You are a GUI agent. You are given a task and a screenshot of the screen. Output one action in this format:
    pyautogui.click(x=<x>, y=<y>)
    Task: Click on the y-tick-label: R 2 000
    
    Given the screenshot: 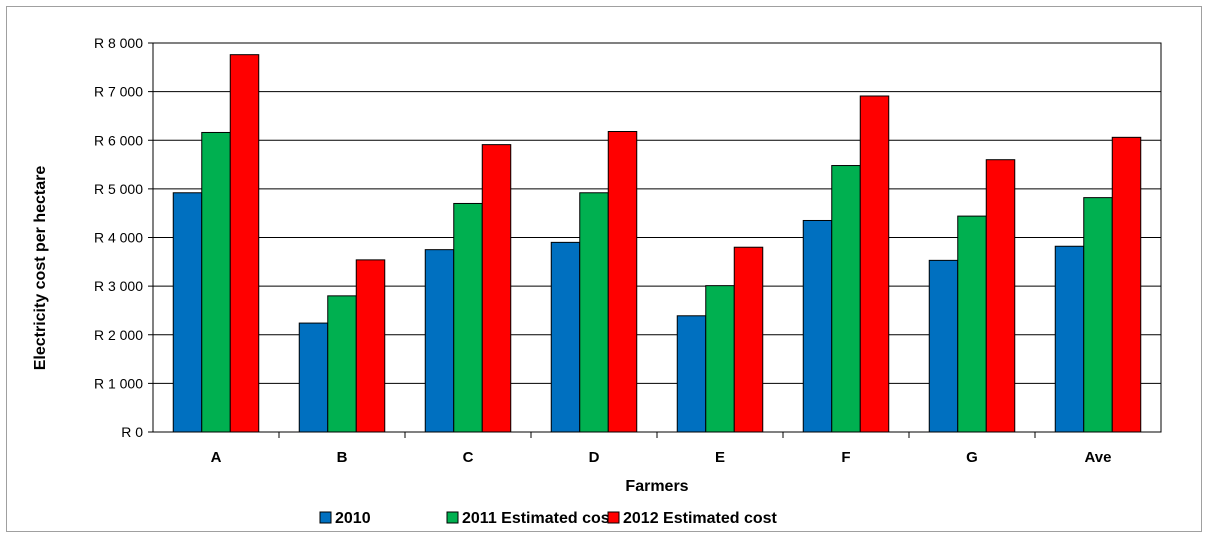 What is the action you would take?
    pyautogui.click(x=118, y=335)
    